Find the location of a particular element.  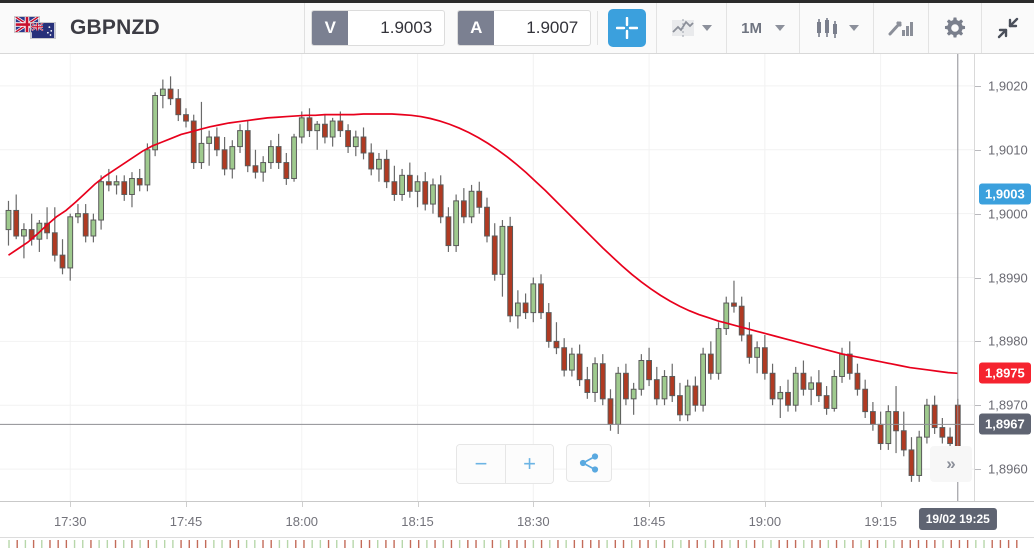

toolbar-divider is located at coordinates (598, 28).